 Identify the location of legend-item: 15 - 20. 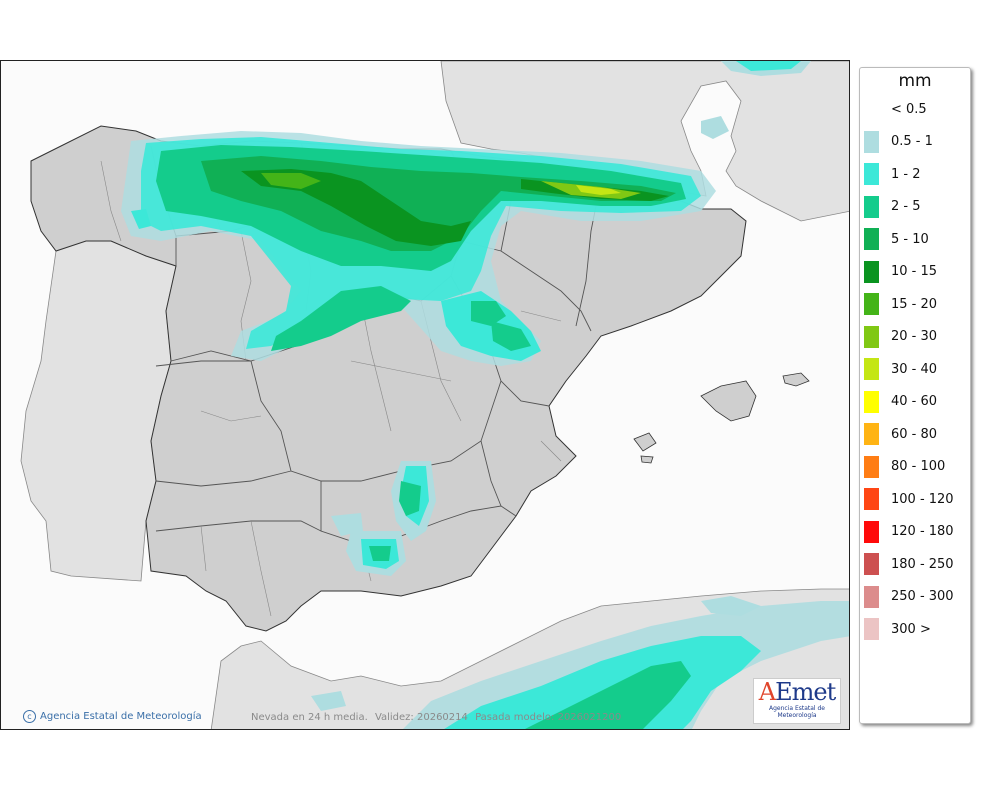
(900, 304).